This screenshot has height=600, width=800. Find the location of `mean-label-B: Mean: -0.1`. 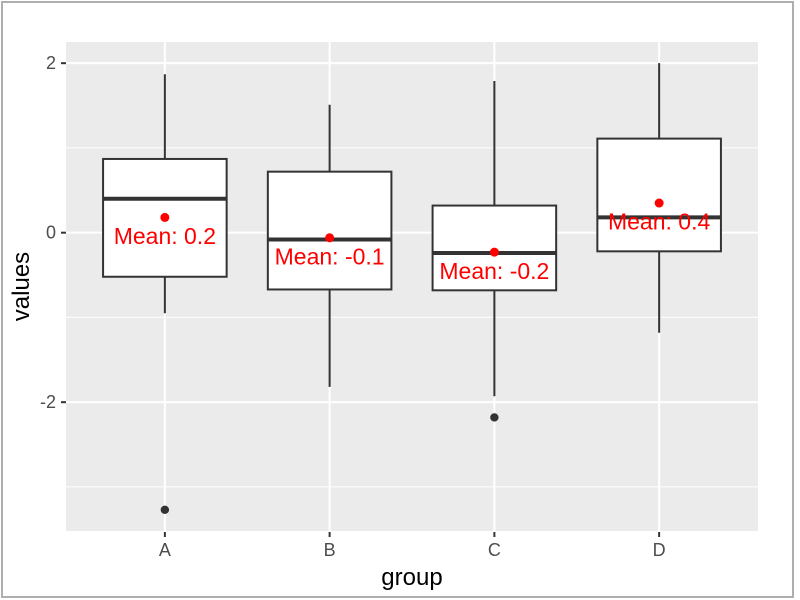

mean-label-B: Mean: -0.1 is located at coordinates (330, 256).